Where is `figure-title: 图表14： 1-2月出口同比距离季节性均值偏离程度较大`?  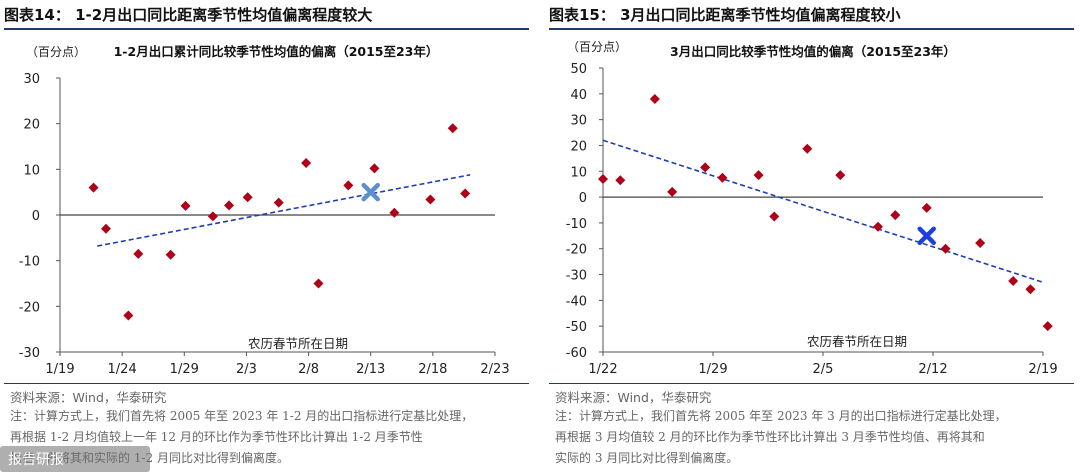
figure-title: 图表14： 1-2月出口同比距离季节性均值偏离程度较大 is located at coordinates (188, 15).